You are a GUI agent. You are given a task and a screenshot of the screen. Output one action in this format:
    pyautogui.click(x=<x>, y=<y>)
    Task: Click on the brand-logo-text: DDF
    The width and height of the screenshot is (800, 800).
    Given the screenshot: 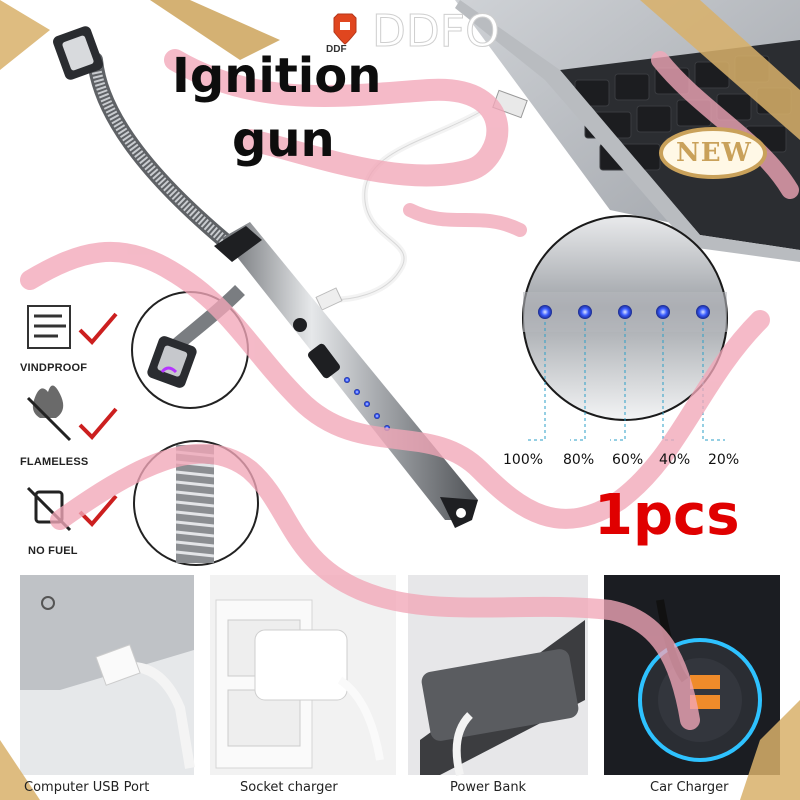 What is the action you would take?
    pyautogui.click(x=336, y=49)
    